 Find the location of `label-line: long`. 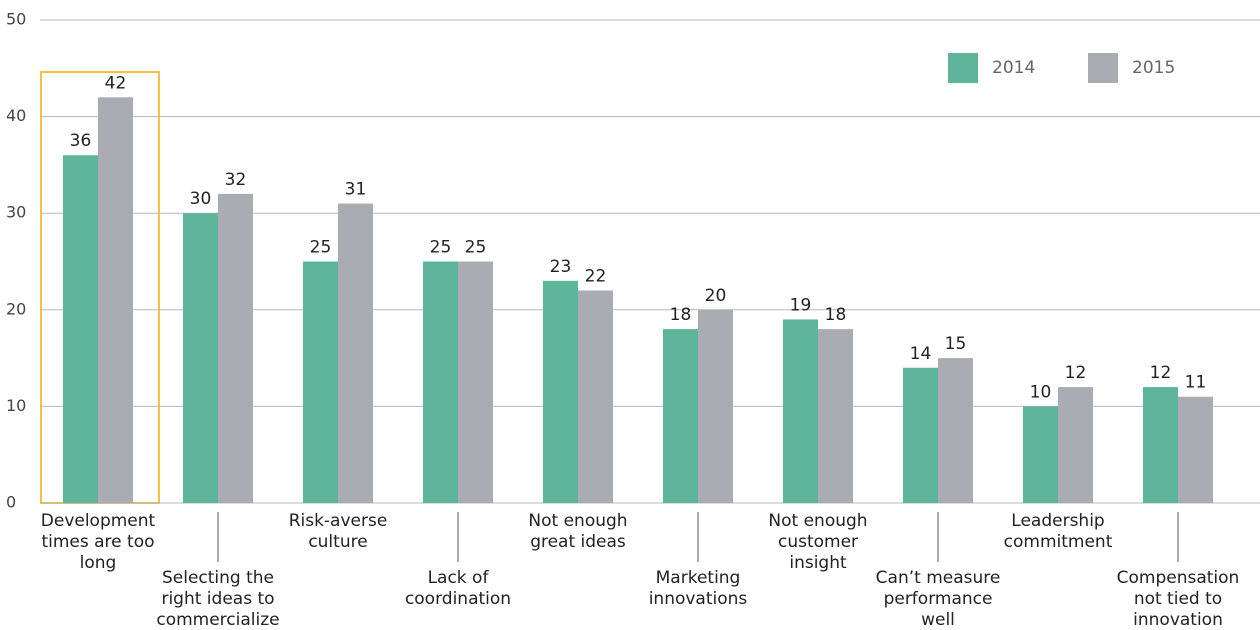

label-line: long is located at coordinates (98, 563).